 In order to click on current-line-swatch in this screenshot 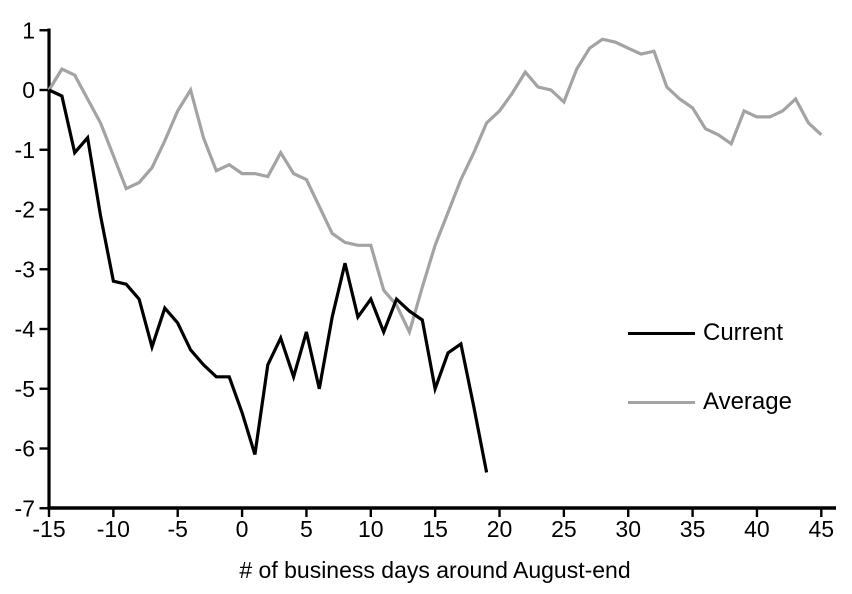, I will do `click(661, 333)`.